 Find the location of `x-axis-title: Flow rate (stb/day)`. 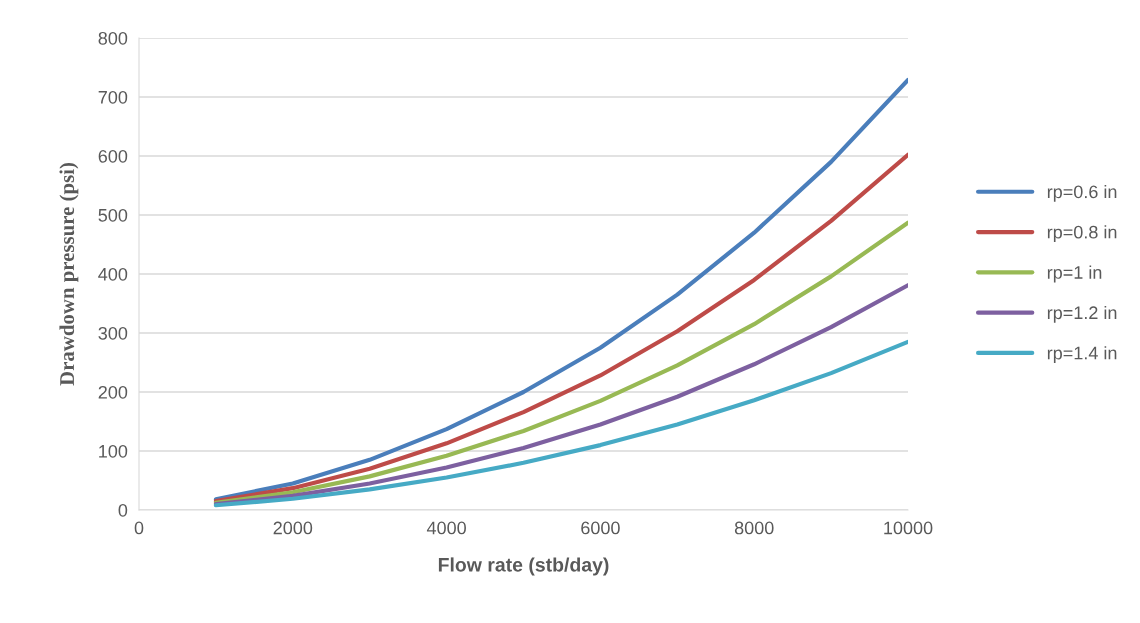

x-axis-title: Flow rate (stb/day) is located at coordinates (523, 566).